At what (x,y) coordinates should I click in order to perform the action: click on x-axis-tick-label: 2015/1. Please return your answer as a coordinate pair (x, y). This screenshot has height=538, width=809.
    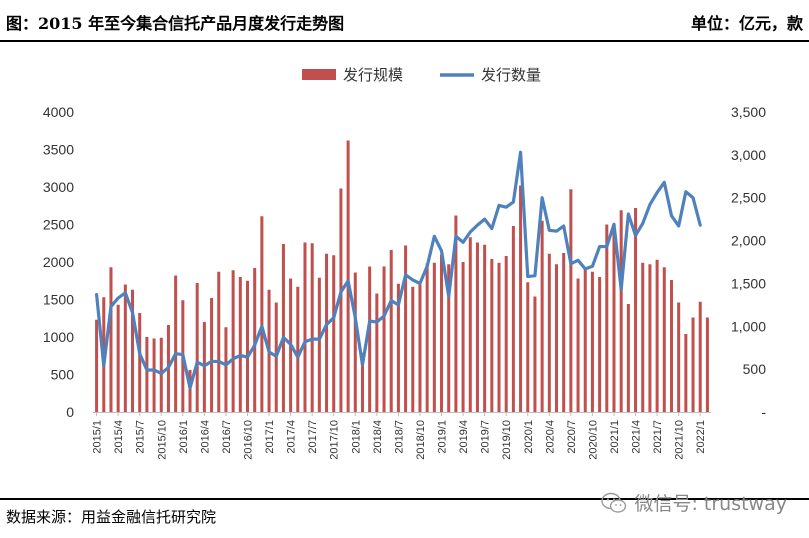
    Looking at the image, I should click on (98, 437).